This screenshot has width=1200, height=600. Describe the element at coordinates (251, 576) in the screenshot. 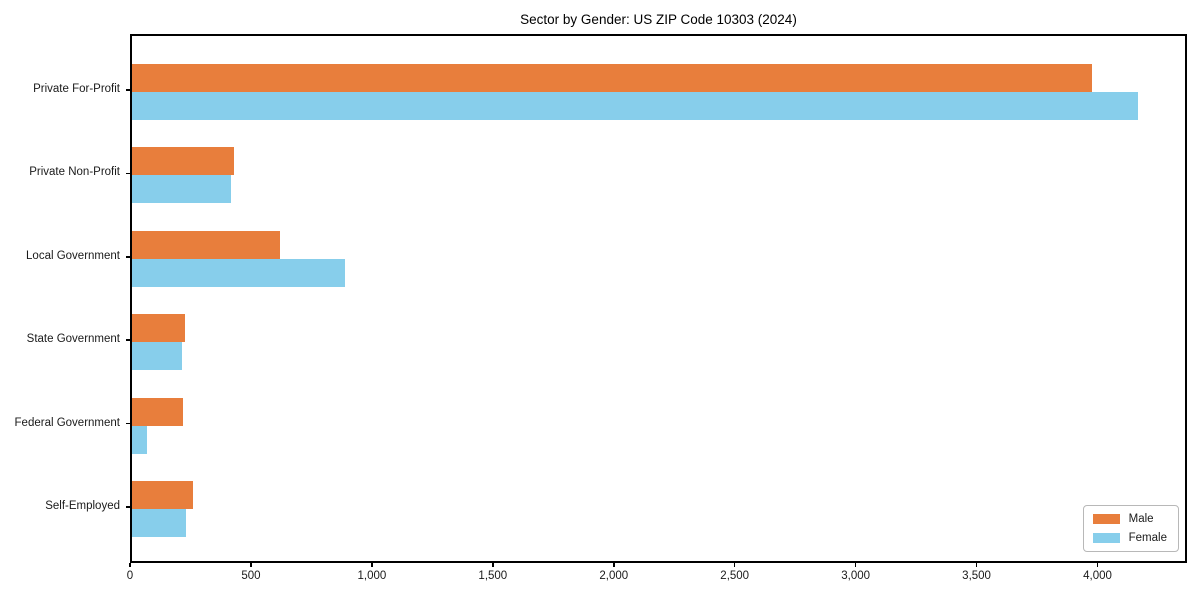

I see `x-tick-label: 500` at that location.